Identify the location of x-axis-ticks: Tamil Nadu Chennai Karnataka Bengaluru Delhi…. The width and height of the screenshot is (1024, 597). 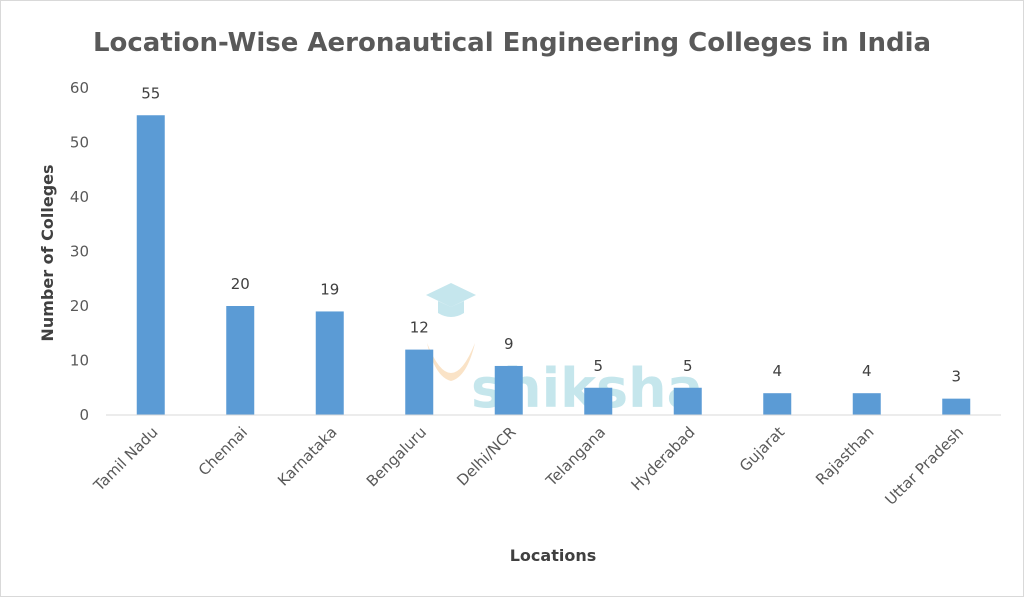
(528, 466).